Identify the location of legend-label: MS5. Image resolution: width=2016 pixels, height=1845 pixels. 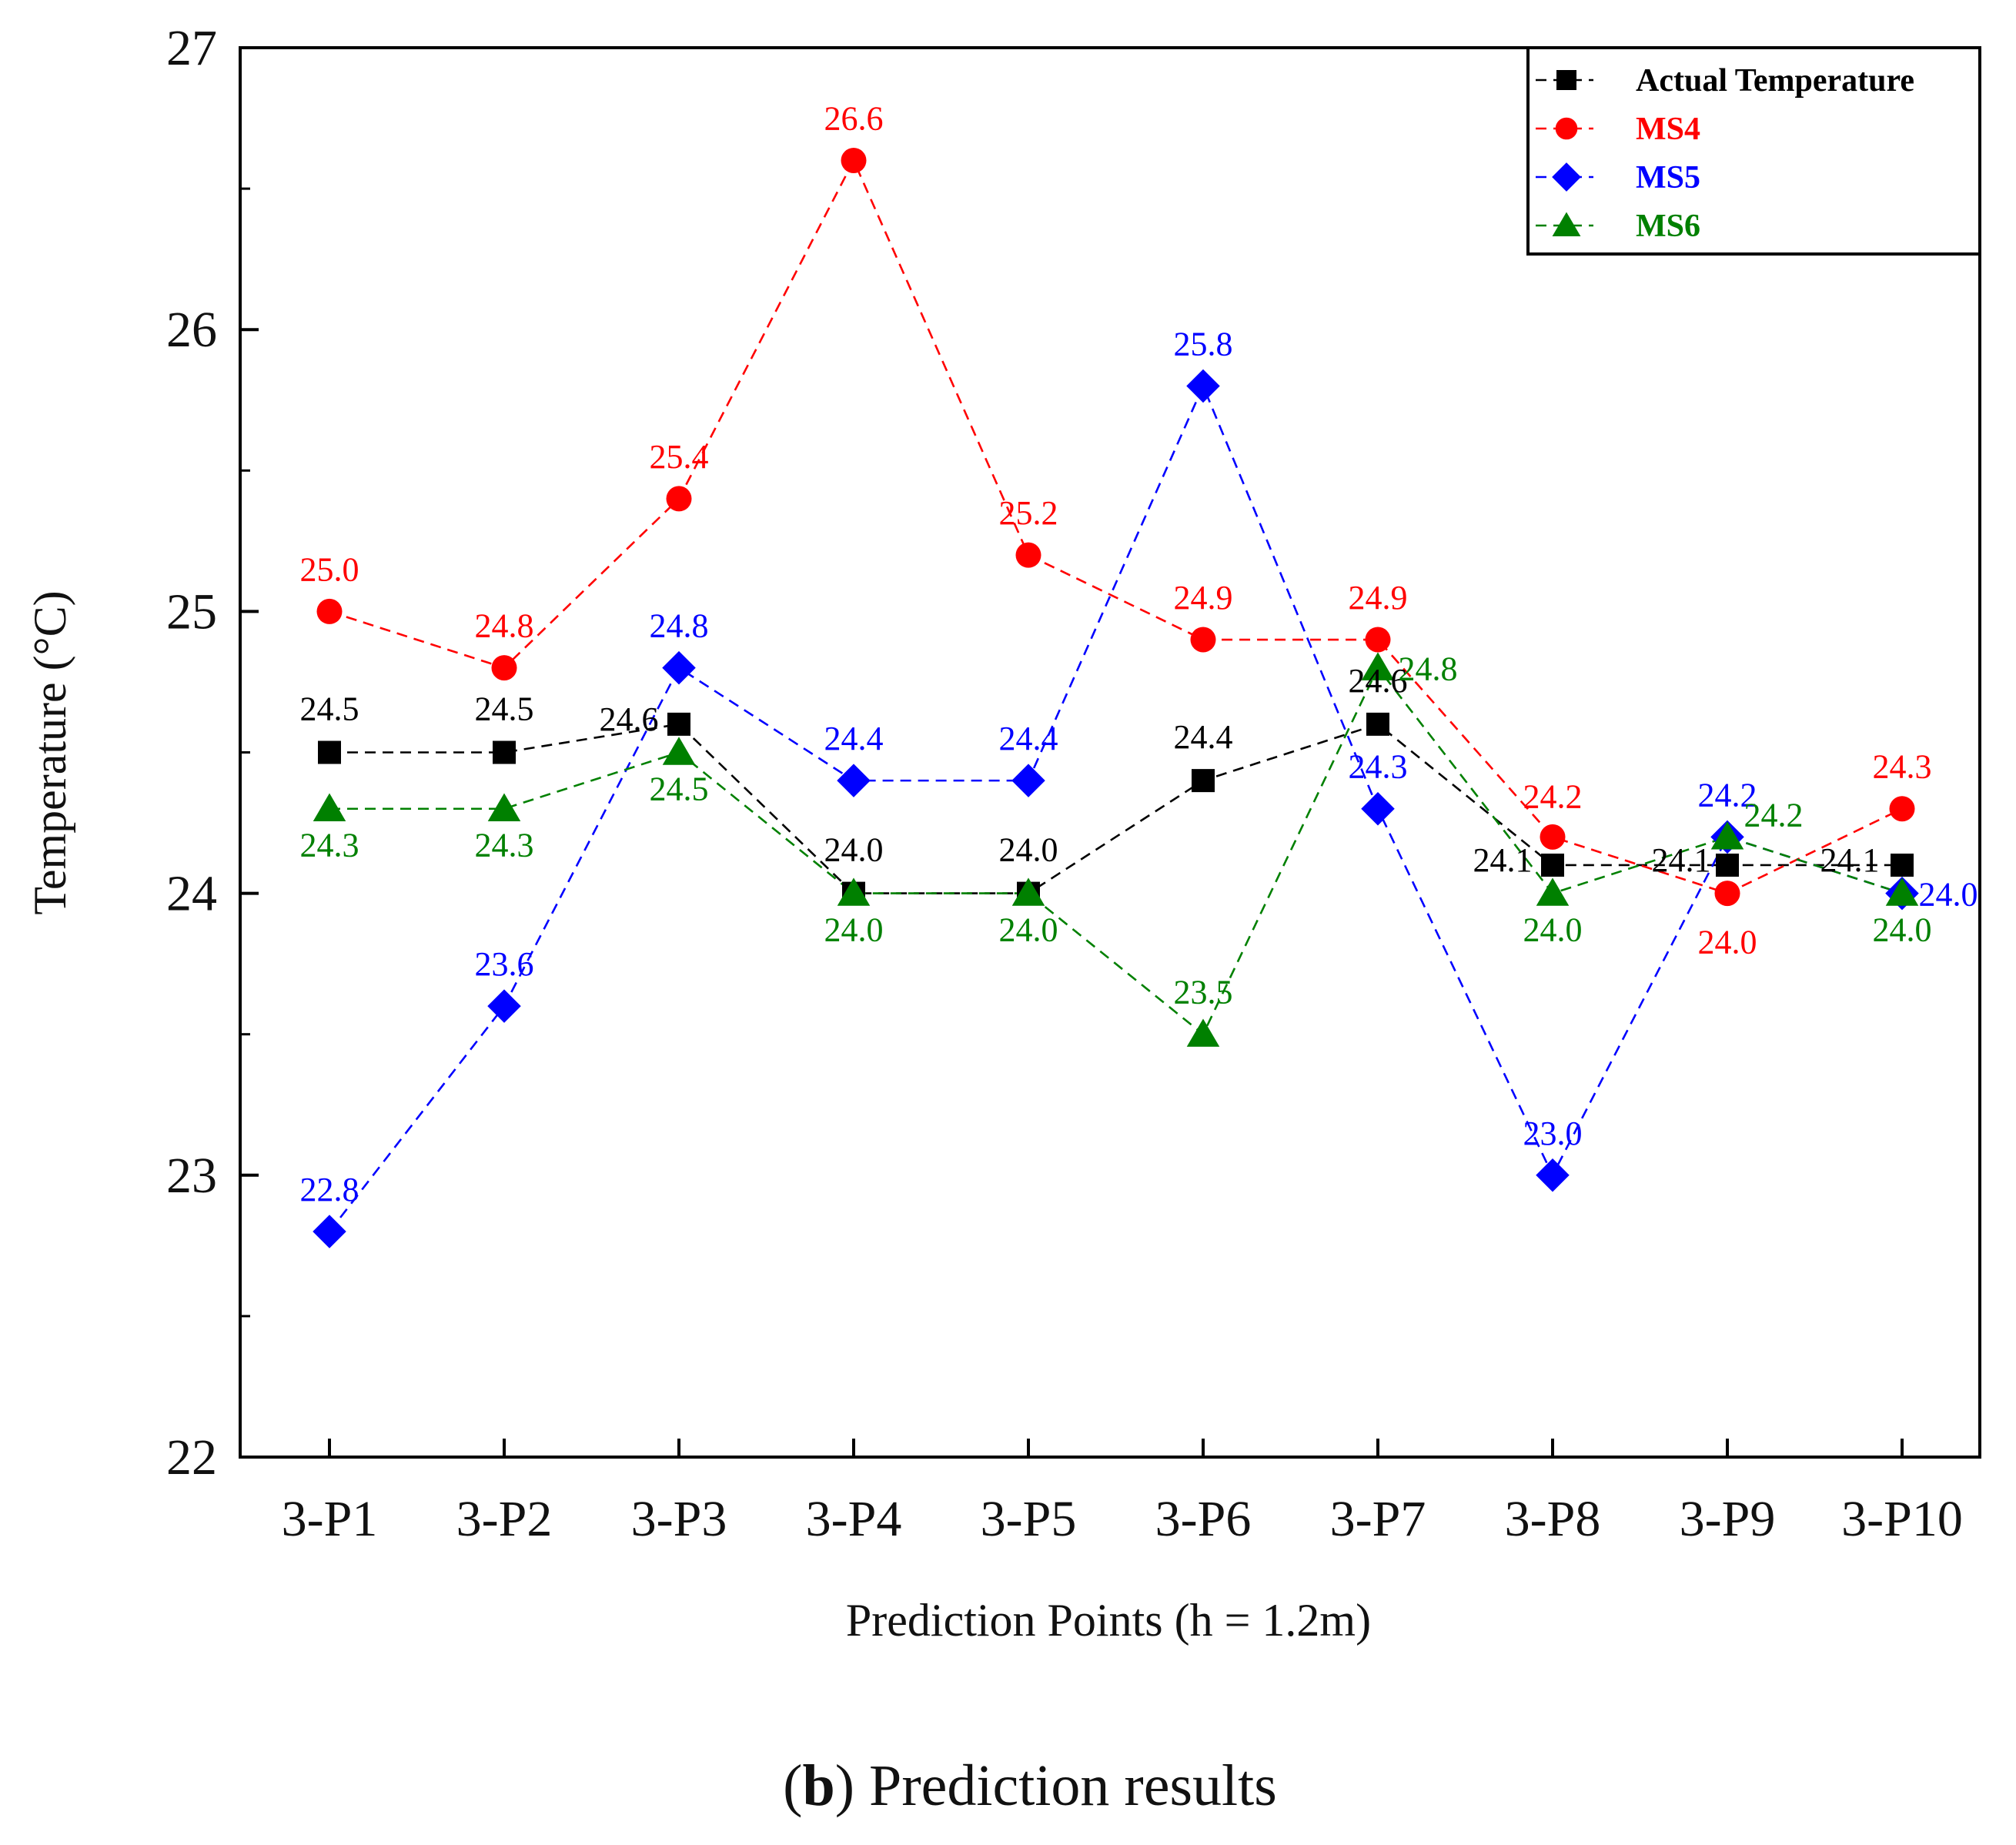
(1668, 178).